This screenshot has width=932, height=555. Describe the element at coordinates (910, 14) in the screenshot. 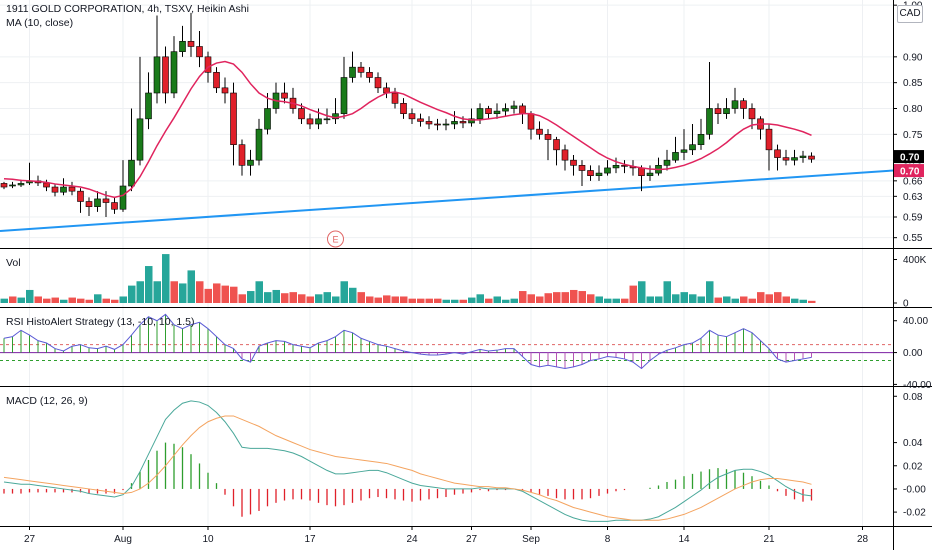

I see `currency-badge: CAD` at that location.